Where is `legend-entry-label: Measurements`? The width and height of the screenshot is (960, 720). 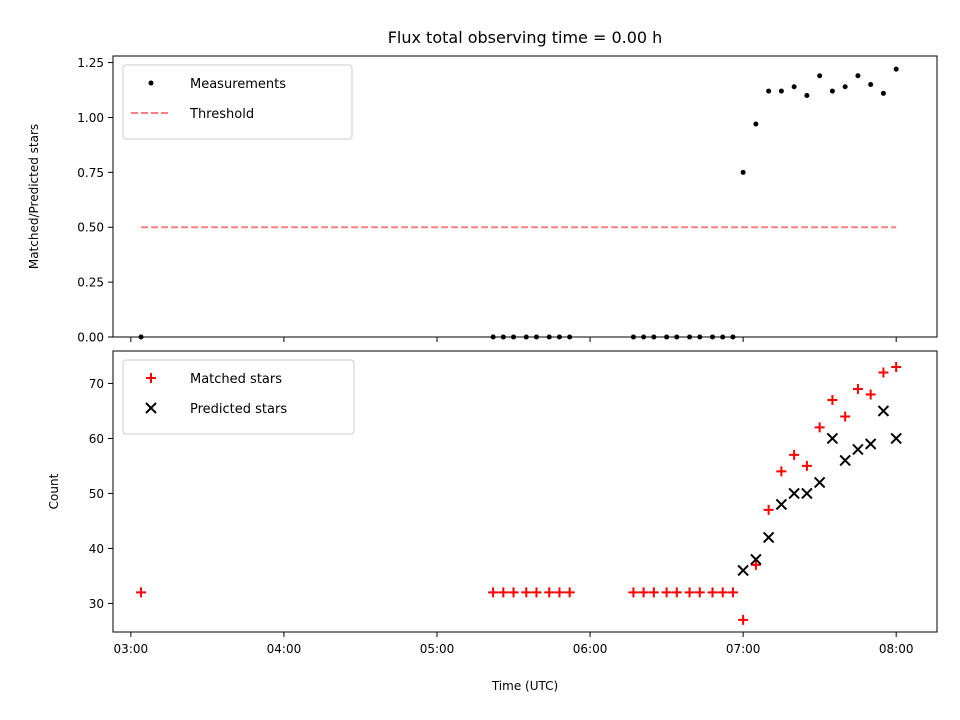
legend-entry-label: Measurements is located at coordinates (238, 84).